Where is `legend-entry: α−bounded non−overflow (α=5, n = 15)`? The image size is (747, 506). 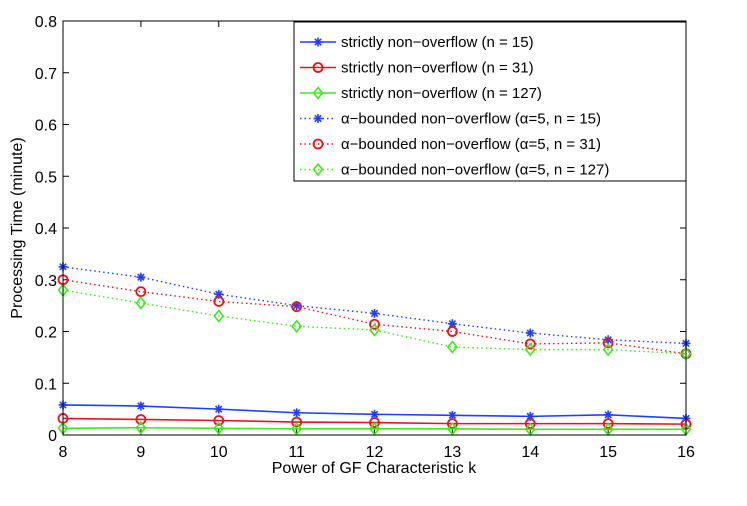
legend-entry: α−bounded non−overflow (α=5, n = 15) is located at coordinates (450, 119).